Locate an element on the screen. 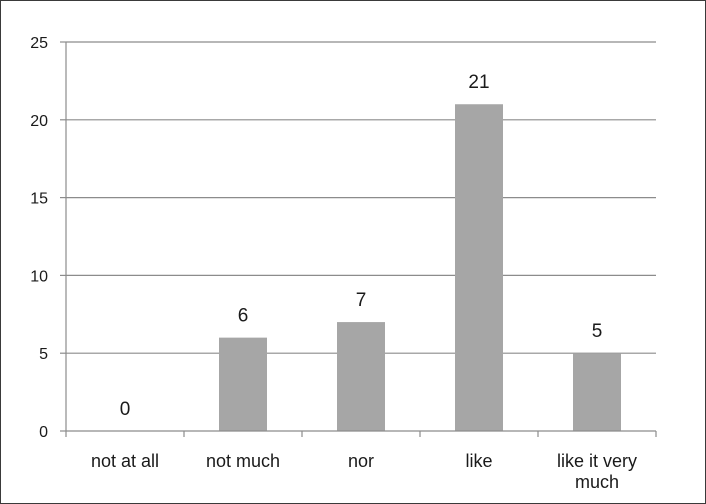  y-tick-label: 25 is located at coordinates (39, 43).